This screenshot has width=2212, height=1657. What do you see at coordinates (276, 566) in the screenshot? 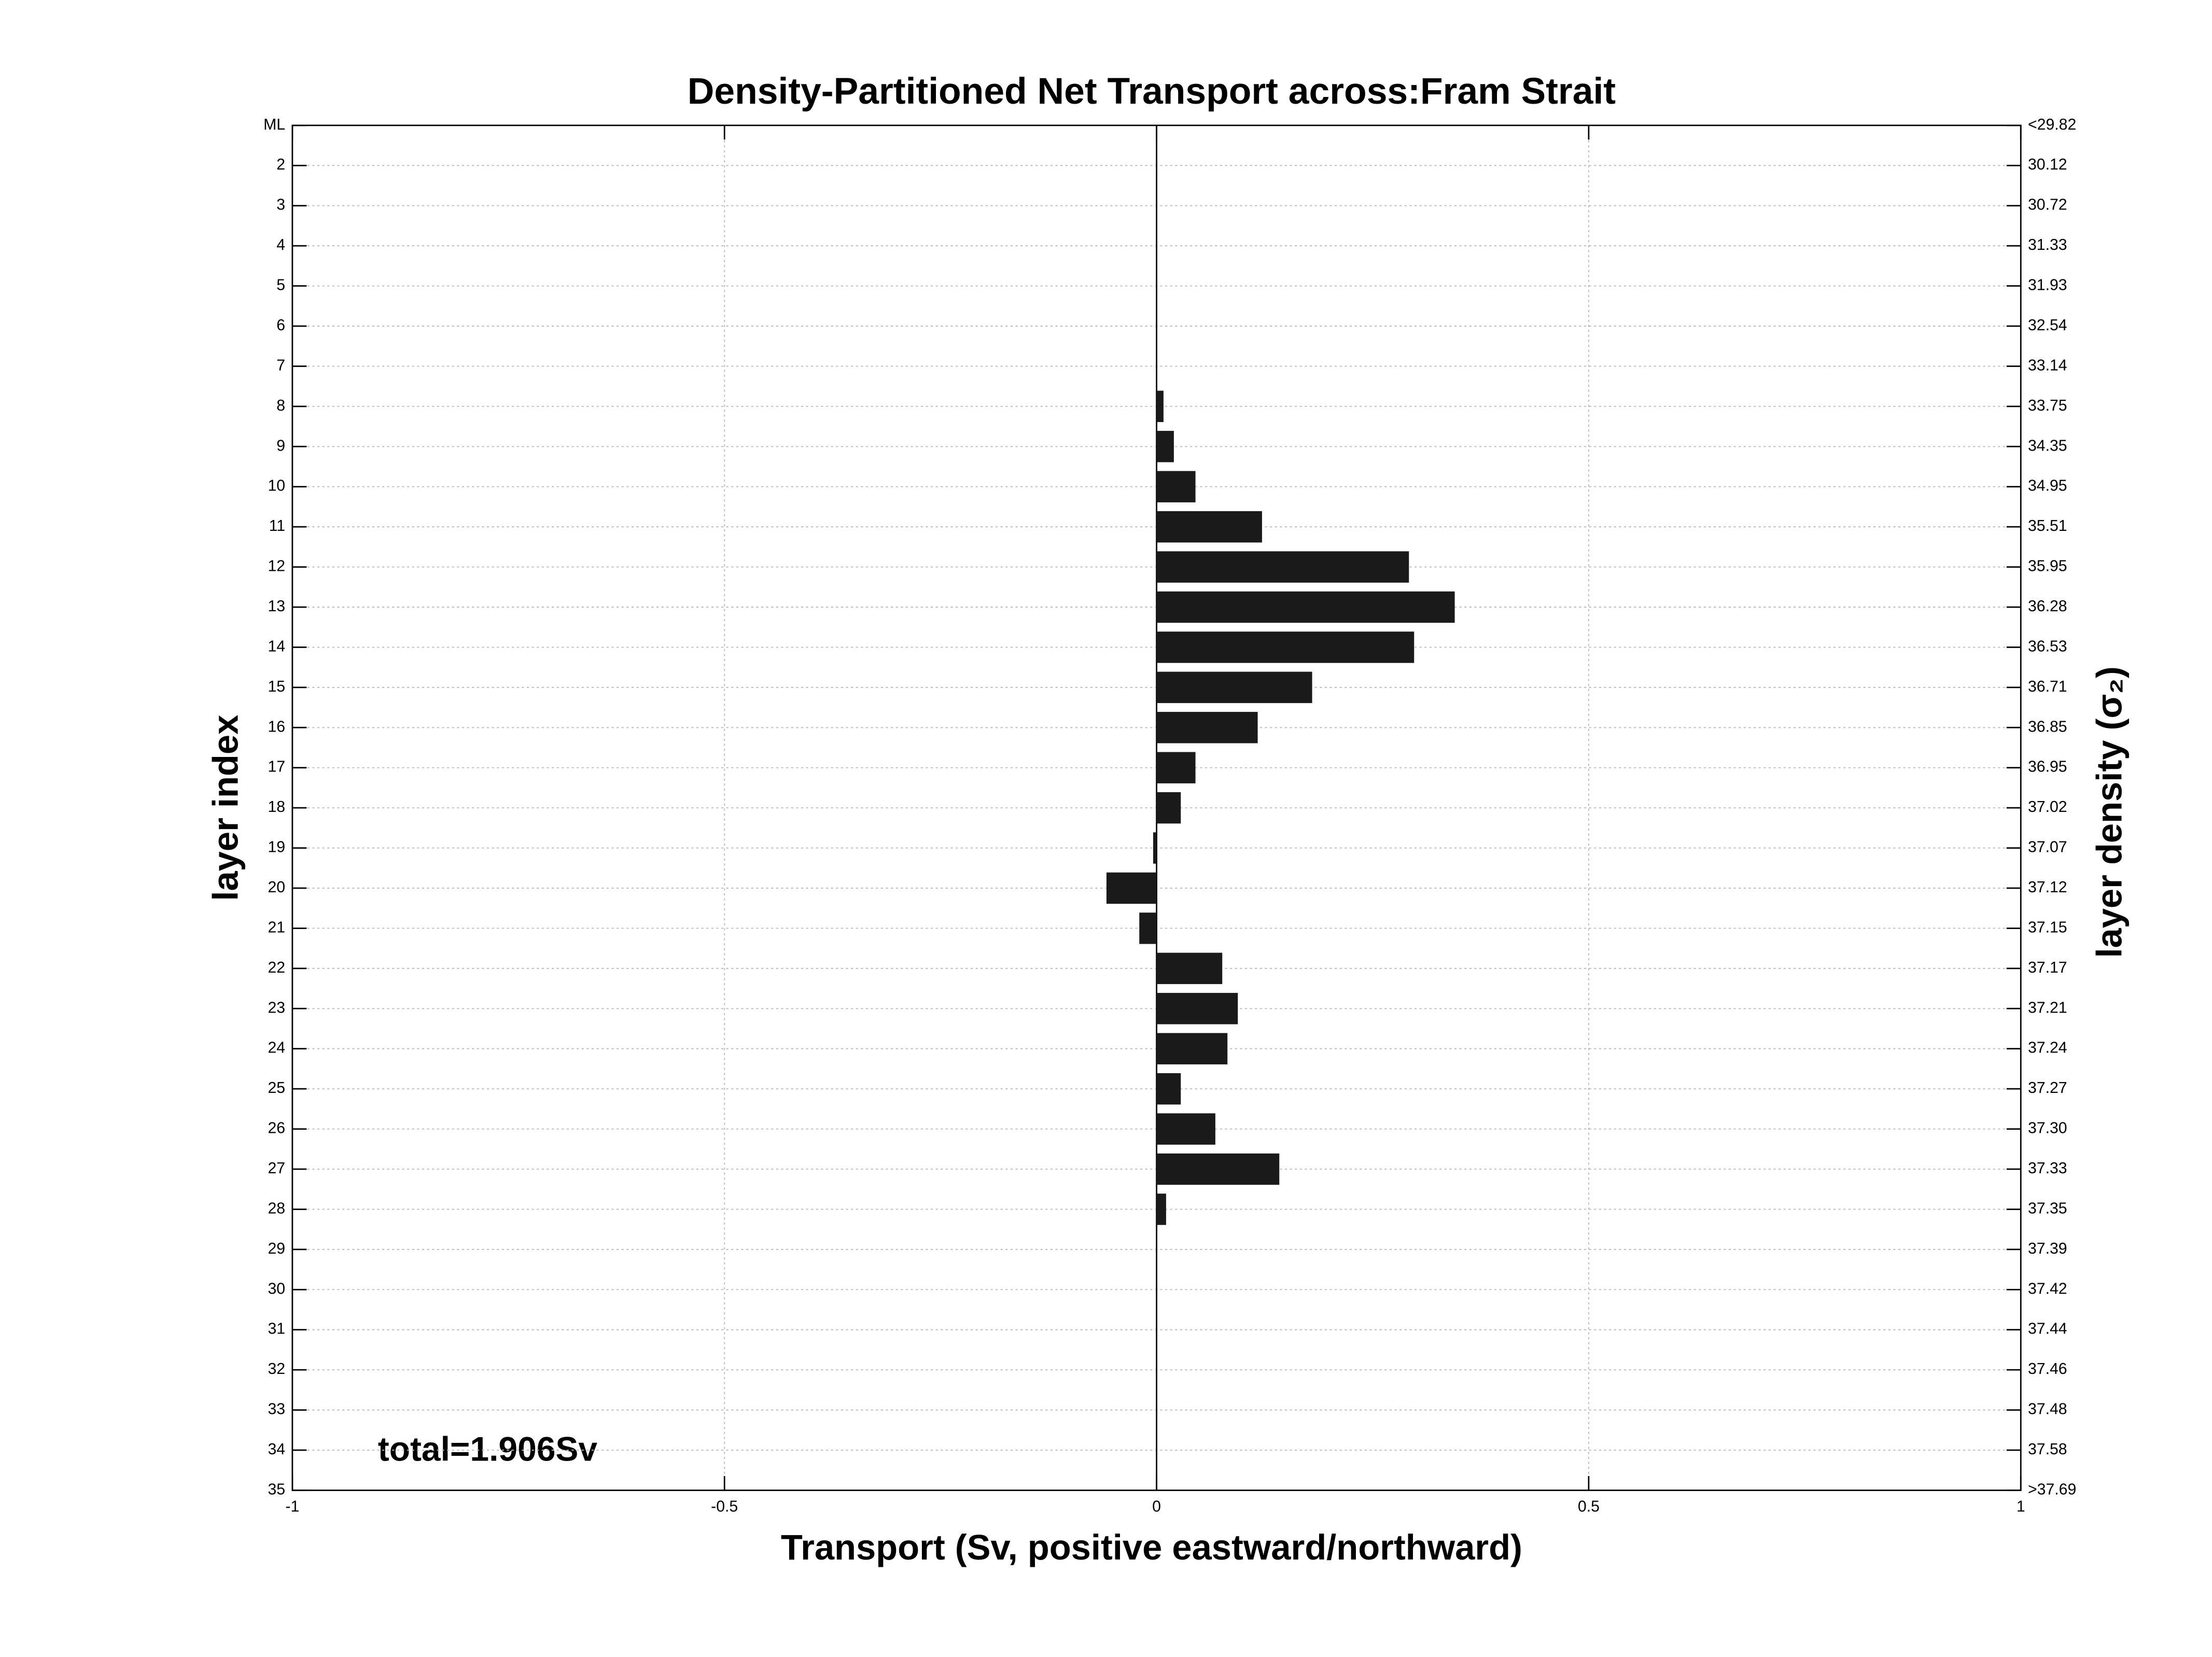
I see `y-tick-label: 12` at bounding box center [276, 566].